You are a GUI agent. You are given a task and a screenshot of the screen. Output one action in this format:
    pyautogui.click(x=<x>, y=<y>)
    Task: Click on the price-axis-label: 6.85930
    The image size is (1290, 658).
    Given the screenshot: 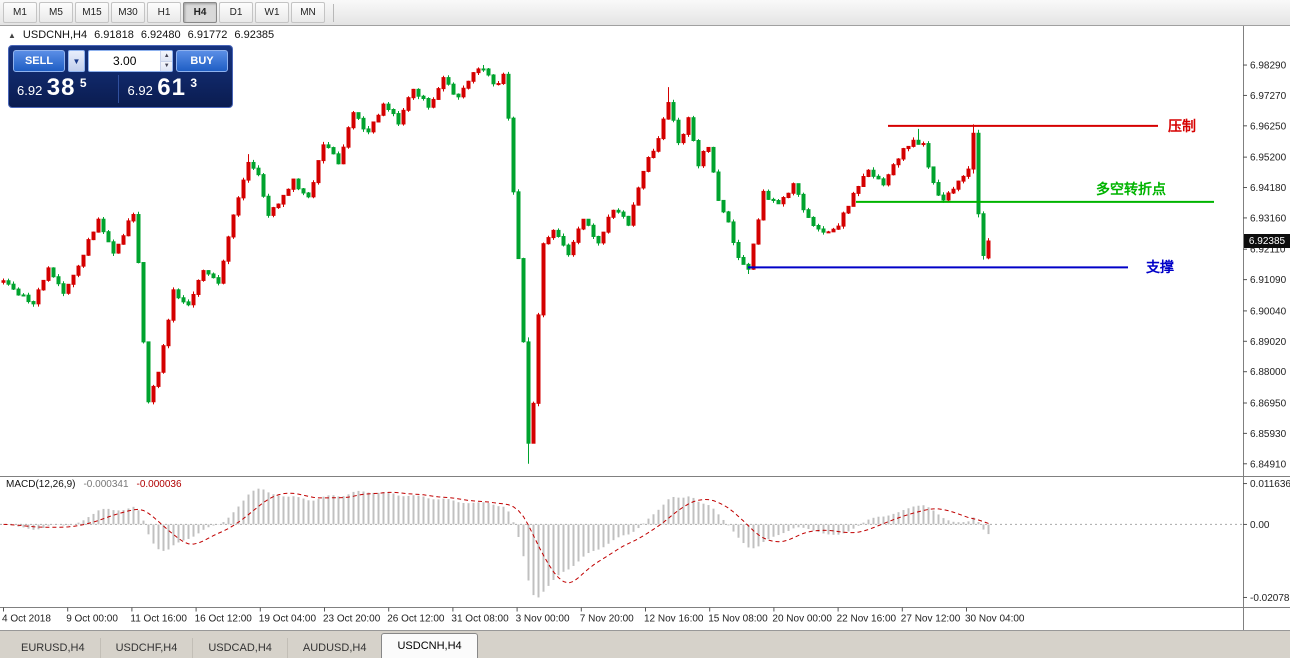 What is the action you would take?
    pyautogui.click(x=1268, y=434)
    